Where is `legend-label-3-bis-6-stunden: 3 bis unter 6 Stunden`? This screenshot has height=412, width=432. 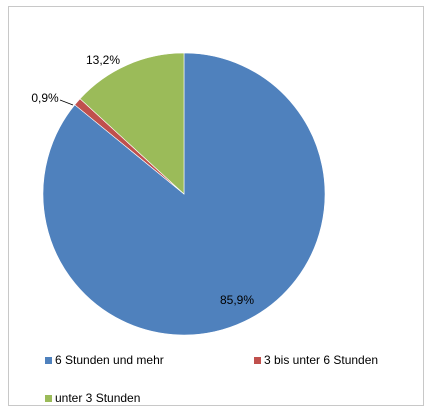
legend-label-3-bis-6-stunden: 3 bis unter 6 Stunden is located at coordinates (321, 360).